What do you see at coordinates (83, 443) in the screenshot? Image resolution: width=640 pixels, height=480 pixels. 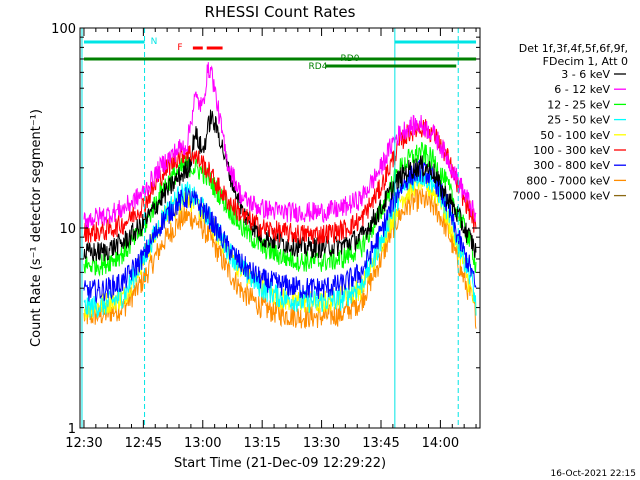 I see `x-tick-label: 12:30` at bounding box center [83, 443].